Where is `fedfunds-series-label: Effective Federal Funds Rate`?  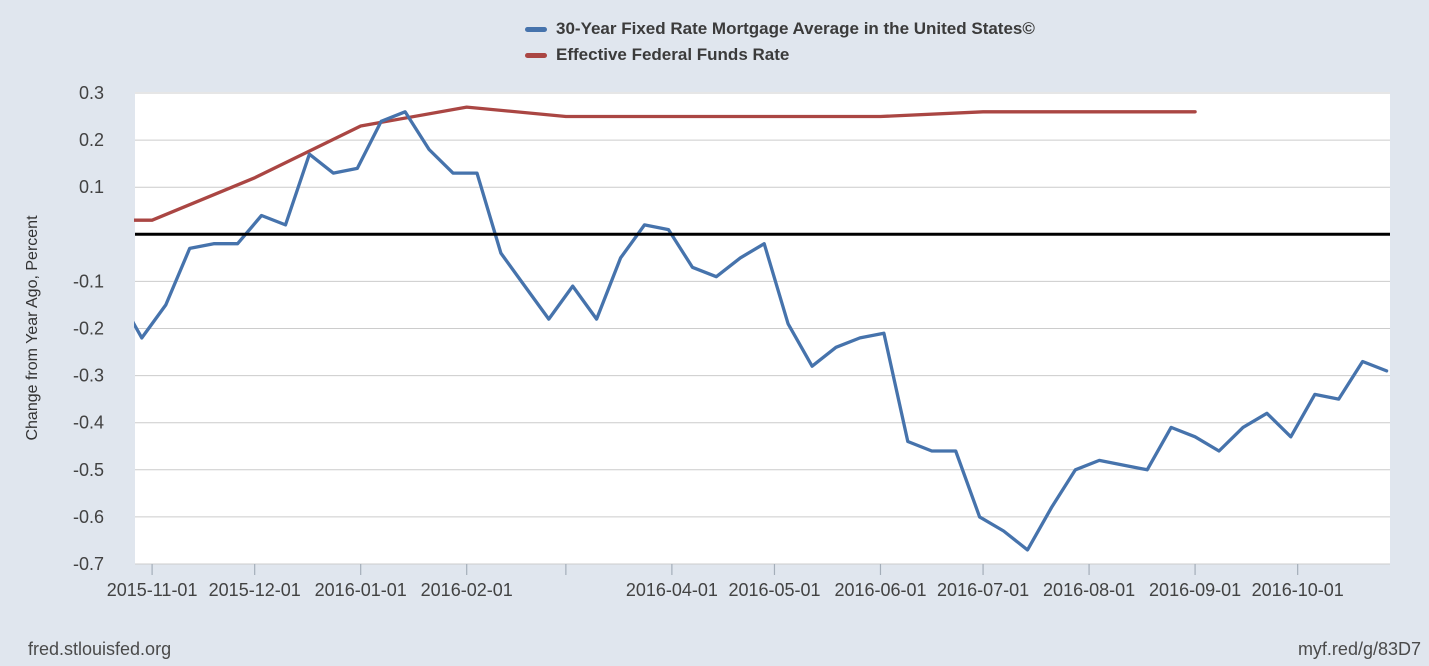
fedfunds-series-label: Effective Federal Funds Rate is located at coordinates (673, 54).